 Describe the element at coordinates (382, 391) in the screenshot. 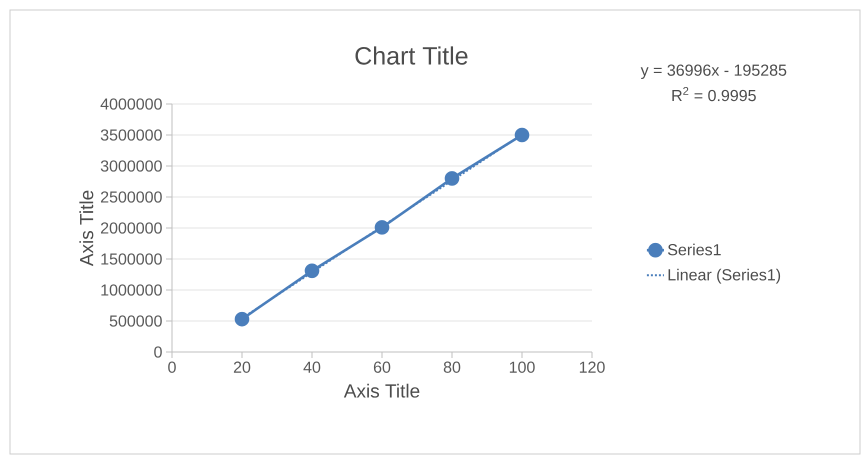

I see `x-axis-title: Axis Title` at that location.